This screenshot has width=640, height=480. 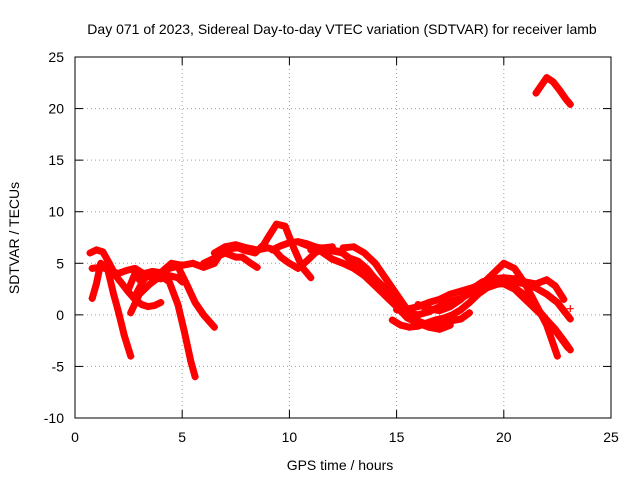 I want to click on y-tick-label: 10, so click(x=56, y=212).